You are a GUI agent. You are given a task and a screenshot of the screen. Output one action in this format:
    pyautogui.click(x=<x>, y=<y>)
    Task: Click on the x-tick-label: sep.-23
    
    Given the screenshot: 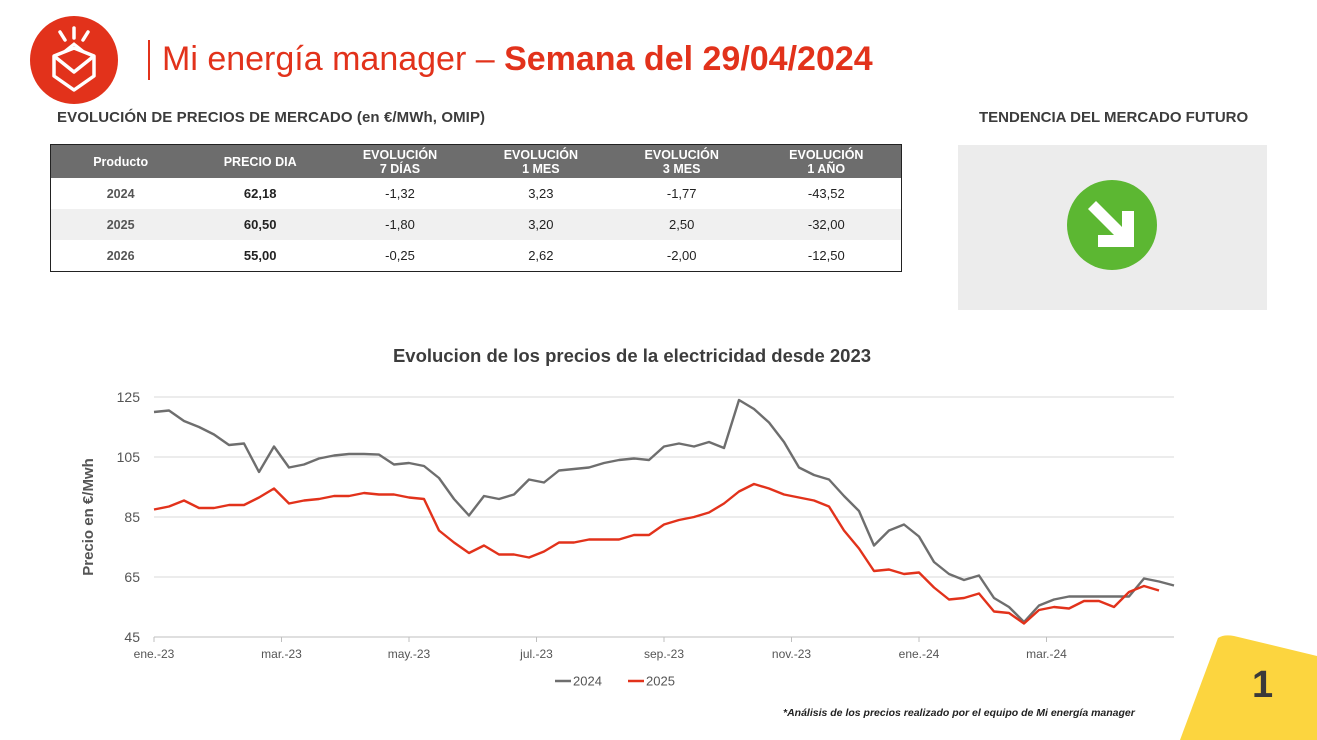 What is the action you would take?
    pyautogui.click(x=664, y=654)
    